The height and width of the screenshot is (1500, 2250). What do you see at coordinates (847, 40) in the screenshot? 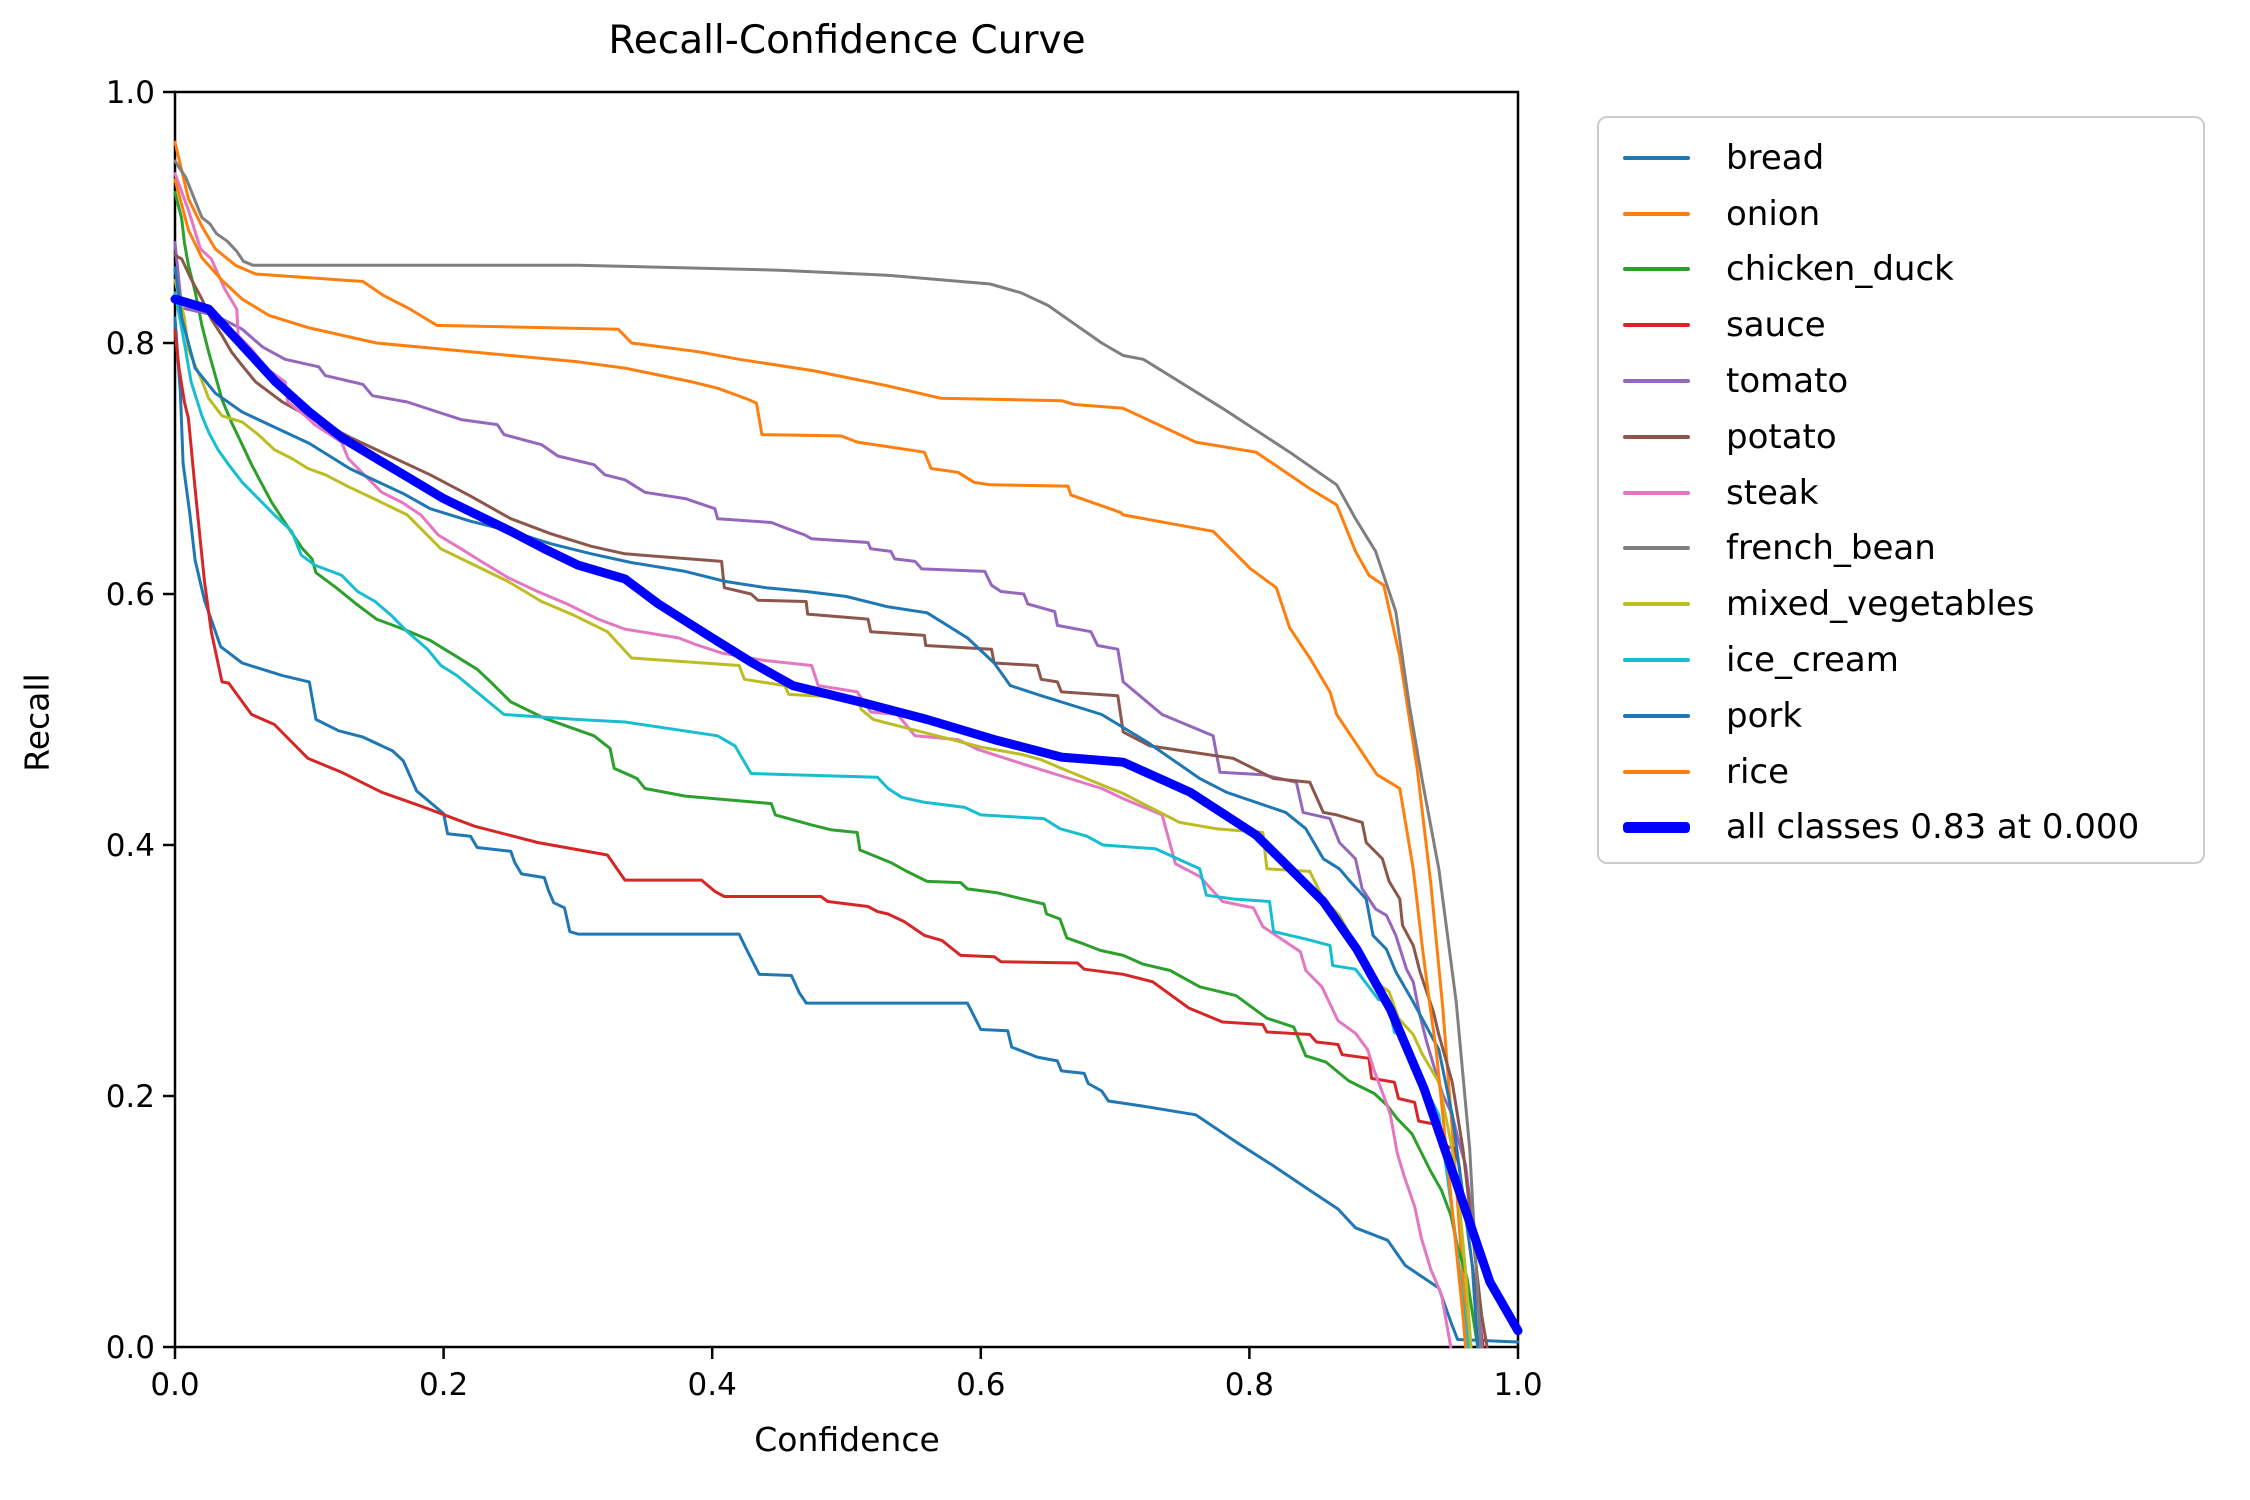
I see `chart-title: Recall-Confidence Curve` at bounding box center [847, 40].